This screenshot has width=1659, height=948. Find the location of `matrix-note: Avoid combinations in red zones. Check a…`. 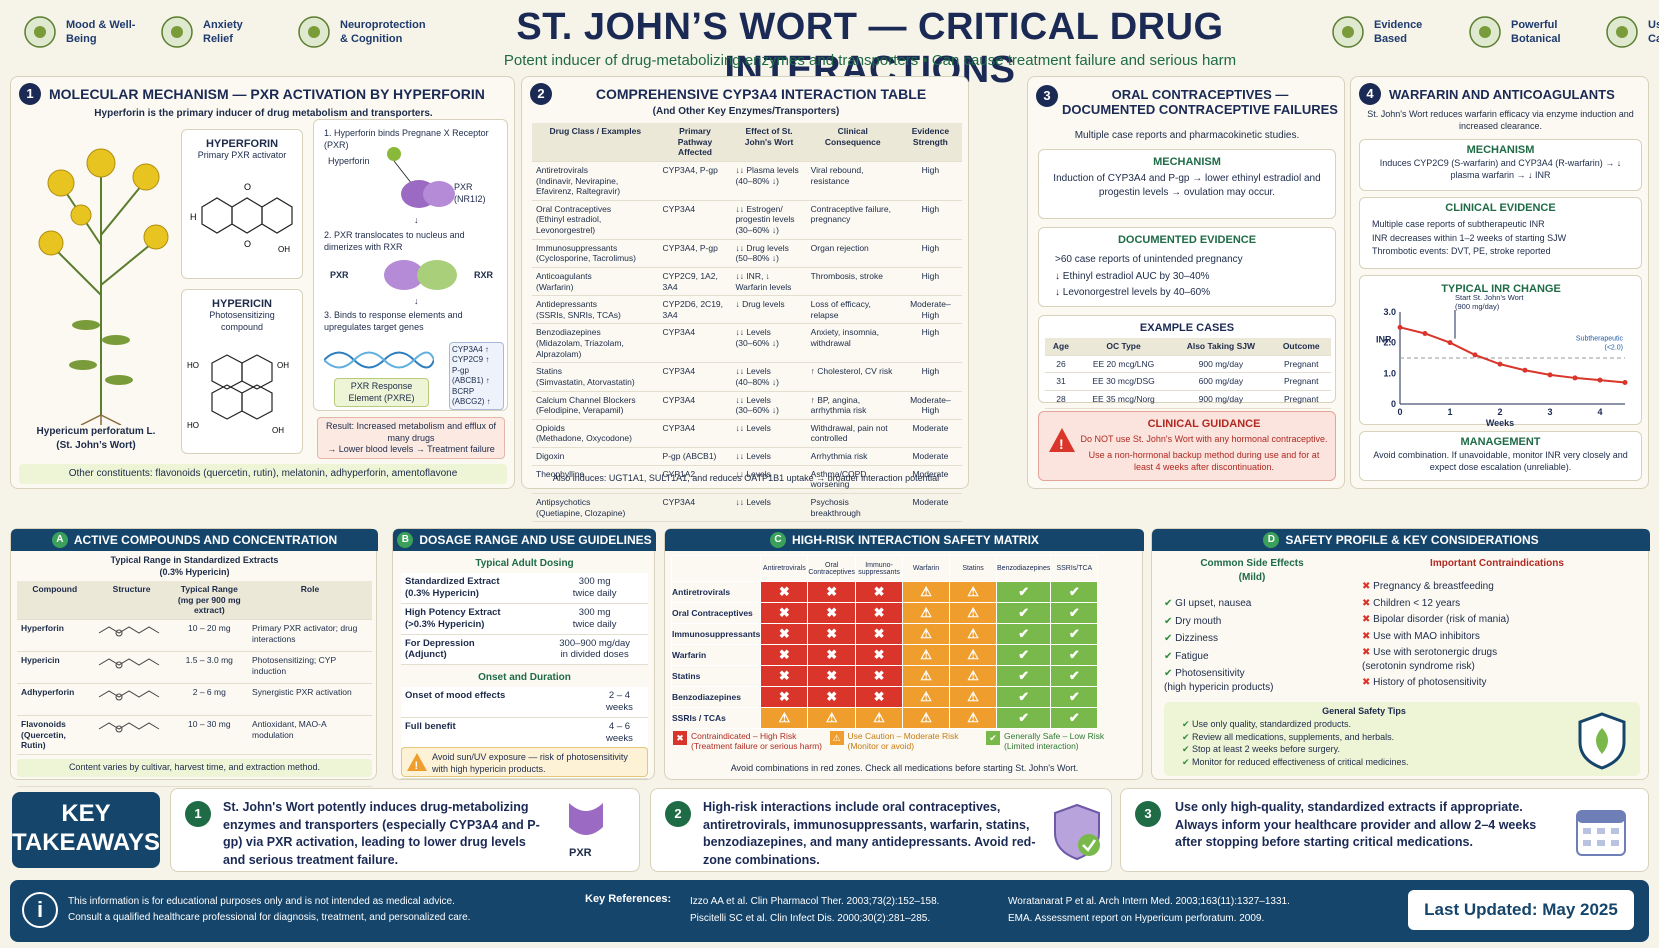

matrix-note: Avoid combinations in red zones. Check a… is located at coordinates (904, 768).